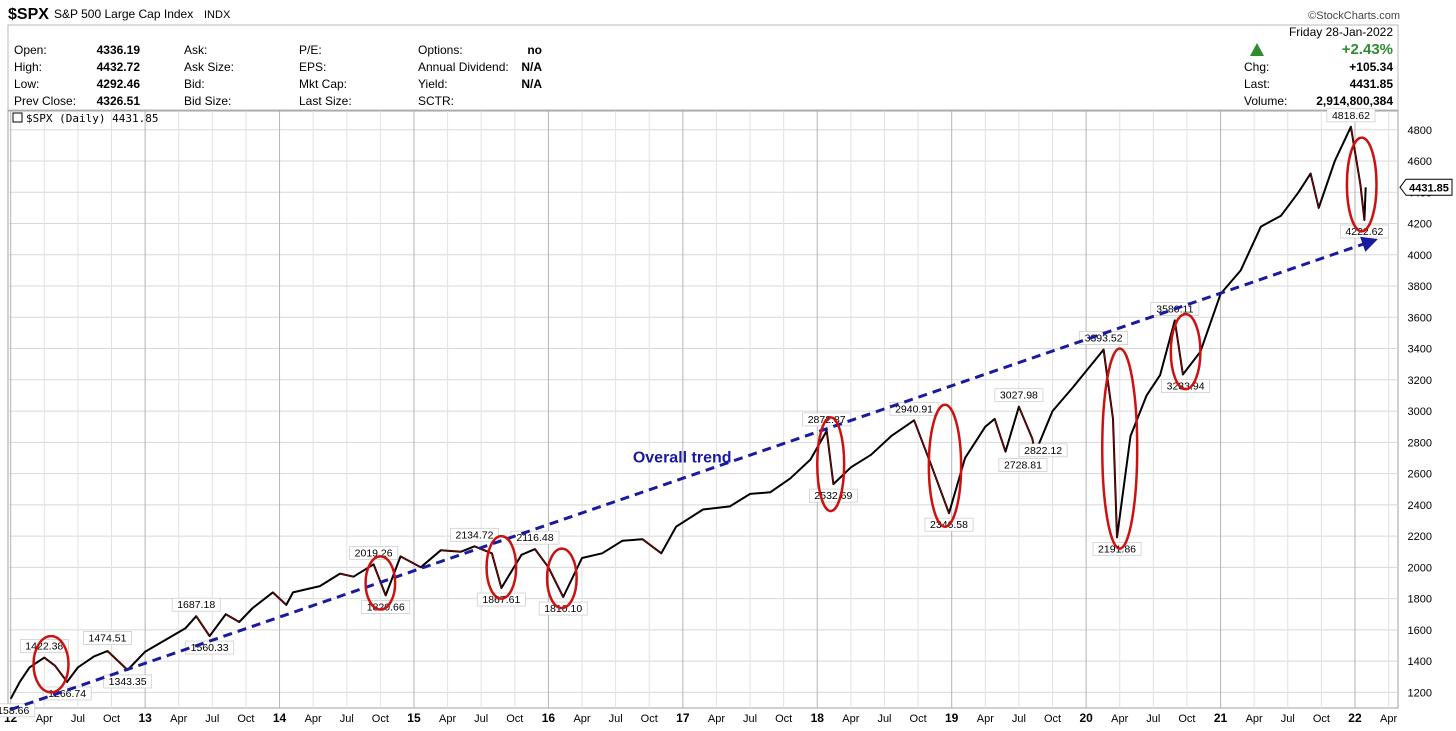 Image resolution: width=1456 pixels, height=731 pixels. What do you see at coordinates (145, 718) in the screenshot?
I see `x-tick-label: 13` at bounding box center [145, 718].